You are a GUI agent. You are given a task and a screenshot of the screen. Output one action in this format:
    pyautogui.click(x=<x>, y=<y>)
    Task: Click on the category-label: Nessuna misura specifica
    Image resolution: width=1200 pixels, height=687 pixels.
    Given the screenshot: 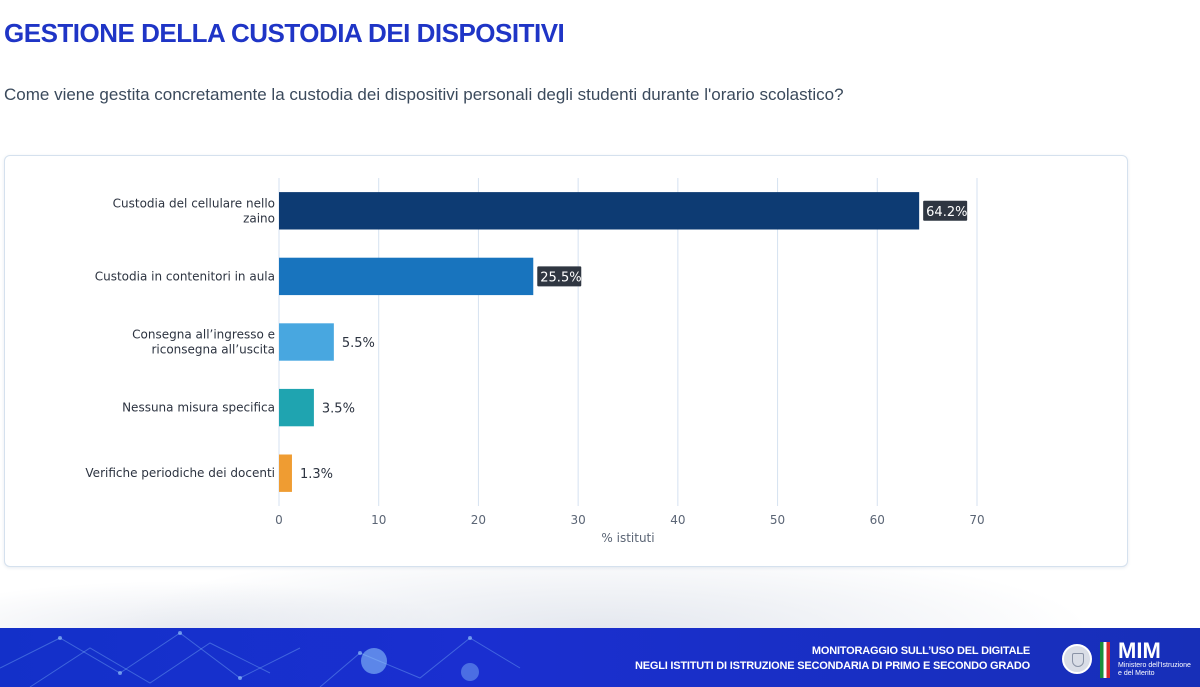 What is the action you would take?
    pyautogui.click(x=198, y=408)
    